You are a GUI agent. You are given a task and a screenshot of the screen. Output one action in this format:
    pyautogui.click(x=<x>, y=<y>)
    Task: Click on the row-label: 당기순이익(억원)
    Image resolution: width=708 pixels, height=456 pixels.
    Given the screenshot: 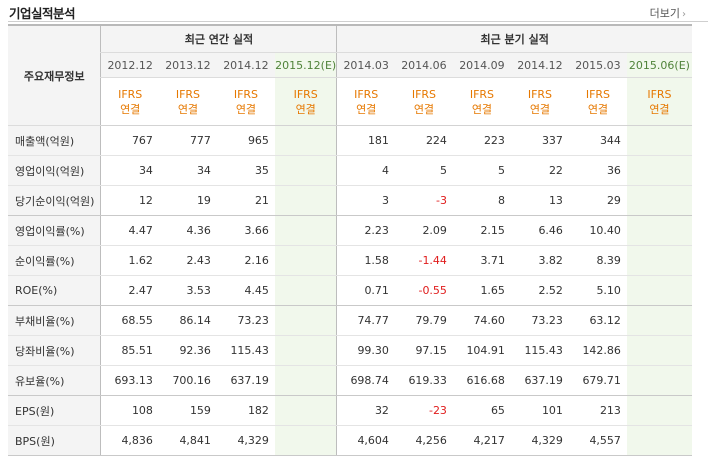 What is the action you would take?
    pyautogui.click(x=54, y=200)
    